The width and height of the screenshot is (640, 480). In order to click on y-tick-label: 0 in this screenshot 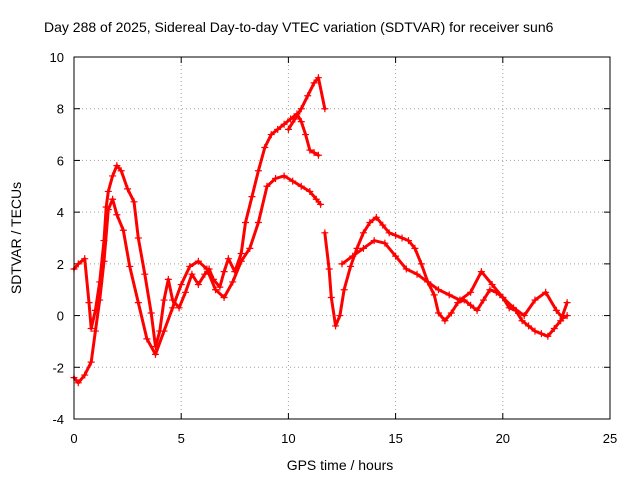, I will do `click(60, 316)`.